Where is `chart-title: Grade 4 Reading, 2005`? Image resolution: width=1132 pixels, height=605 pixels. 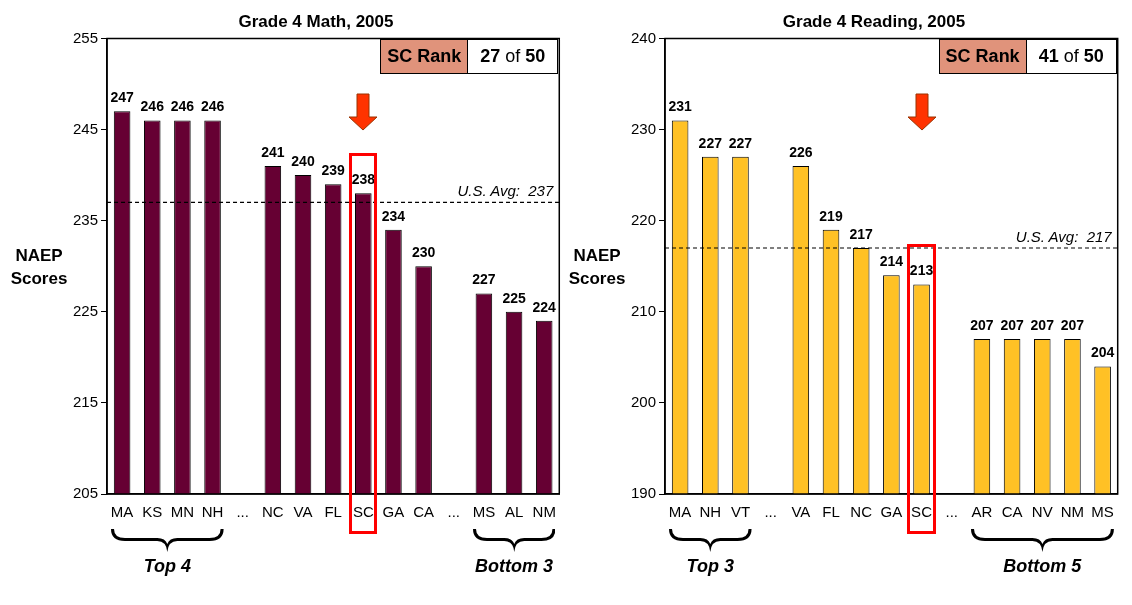 chart-title: Grade 4 Reading, 2005 is located at coordinates (874, 21).